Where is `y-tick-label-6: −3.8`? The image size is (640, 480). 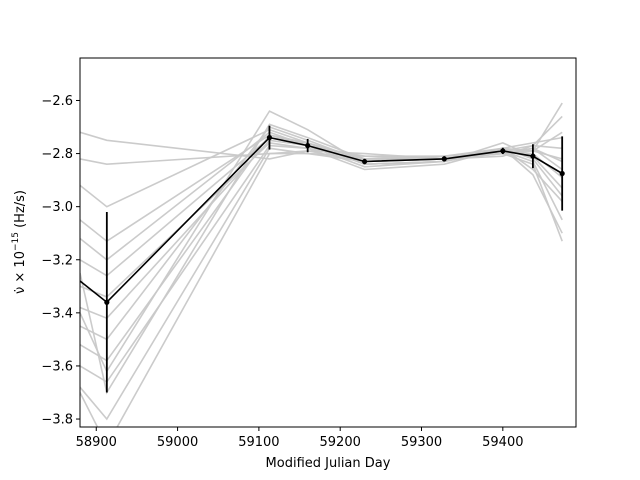 y-tick-label-6: −3.8 is located at coordinates (57, 420).